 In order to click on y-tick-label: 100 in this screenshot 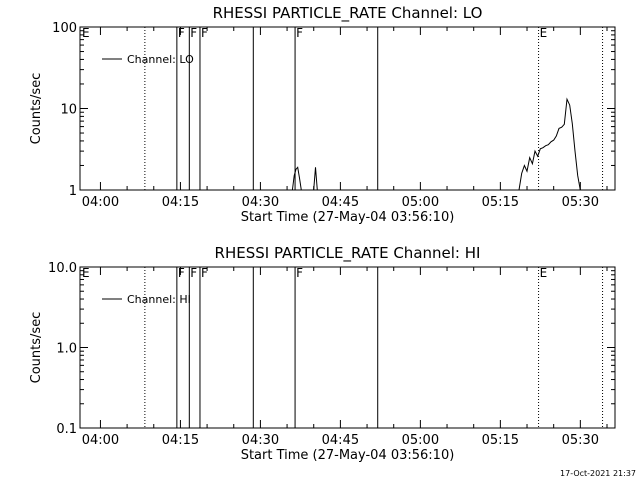, I will do `click(64, 28)`.